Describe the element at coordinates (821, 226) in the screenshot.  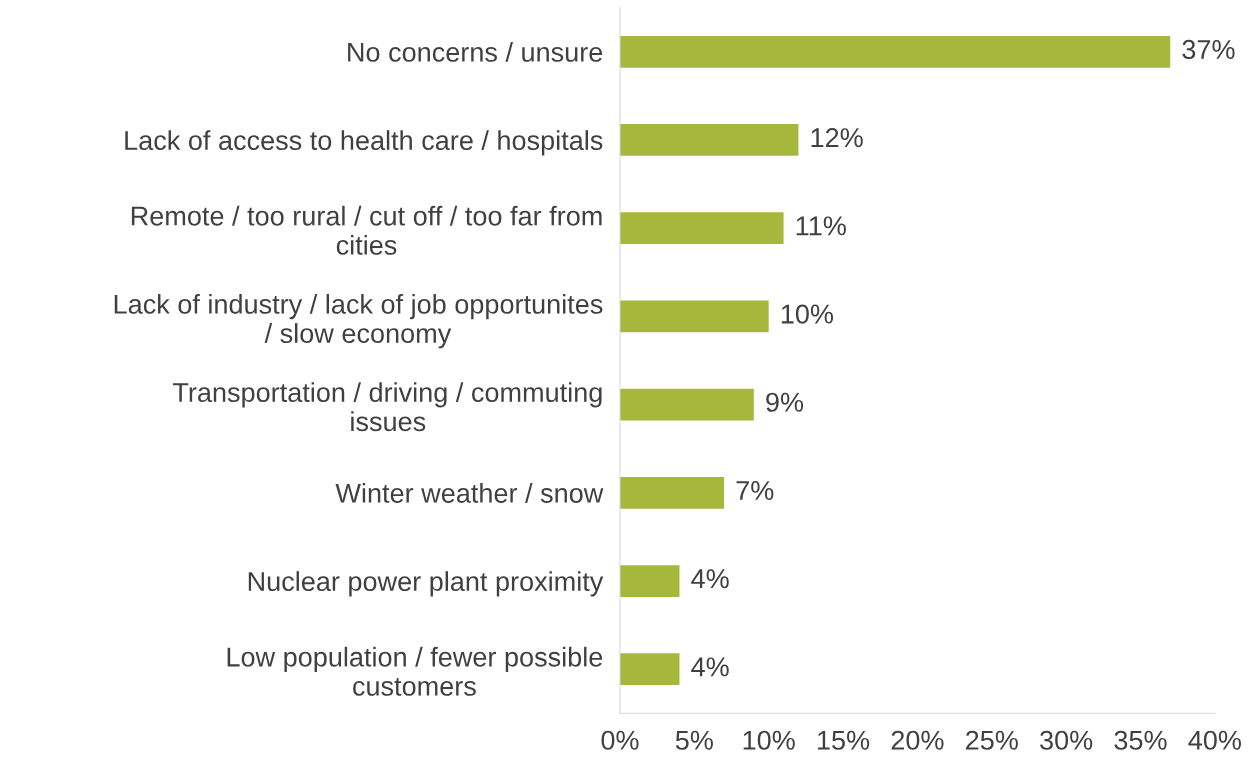
I see `data-label: 11%` at that location.